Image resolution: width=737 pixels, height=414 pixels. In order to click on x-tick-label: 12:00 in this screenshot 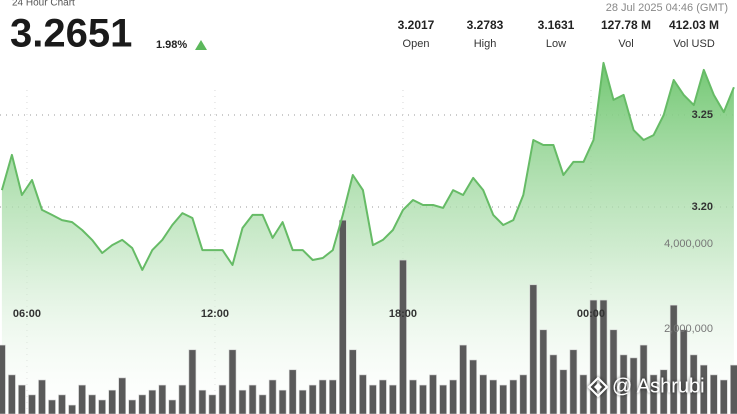, I will do `click(215, 314)`.